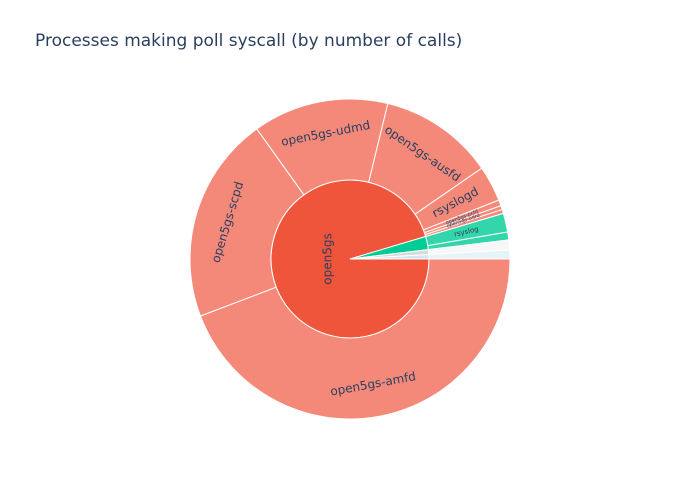  What do you see at coordinates (328, 258) in the screenshot?
I see `label-open5gs: open5gs` at bounding box center [328, 258].